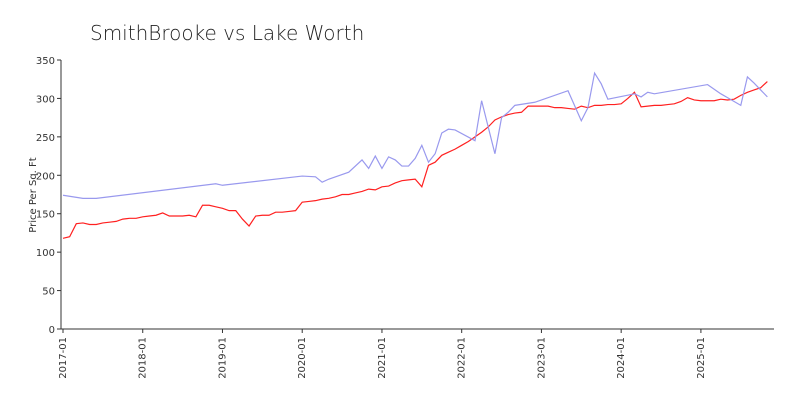 This screenshot has width=800, height=400. Describe the element at coordinates (45, 99) in the screenshot. I see `y-tick-label: 300` at that location.